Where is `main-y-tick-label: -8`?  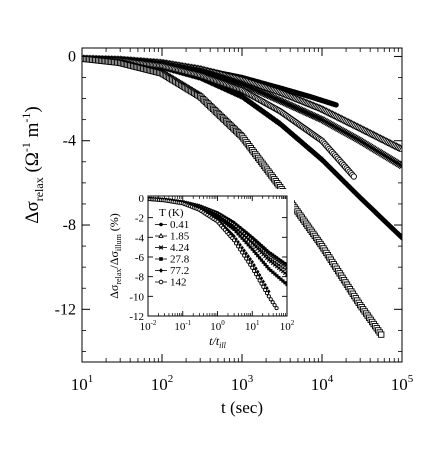 main-y-tick-label: -8 is located at coordinates (69, 225).